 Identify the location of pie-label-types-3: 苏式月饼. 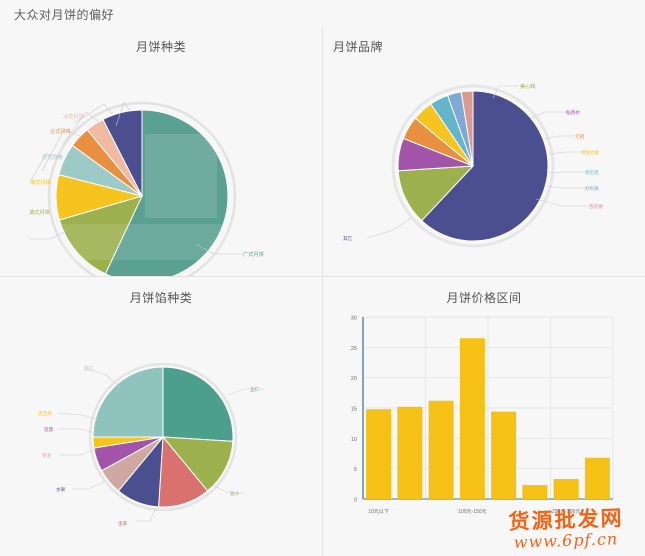
(52, 157).